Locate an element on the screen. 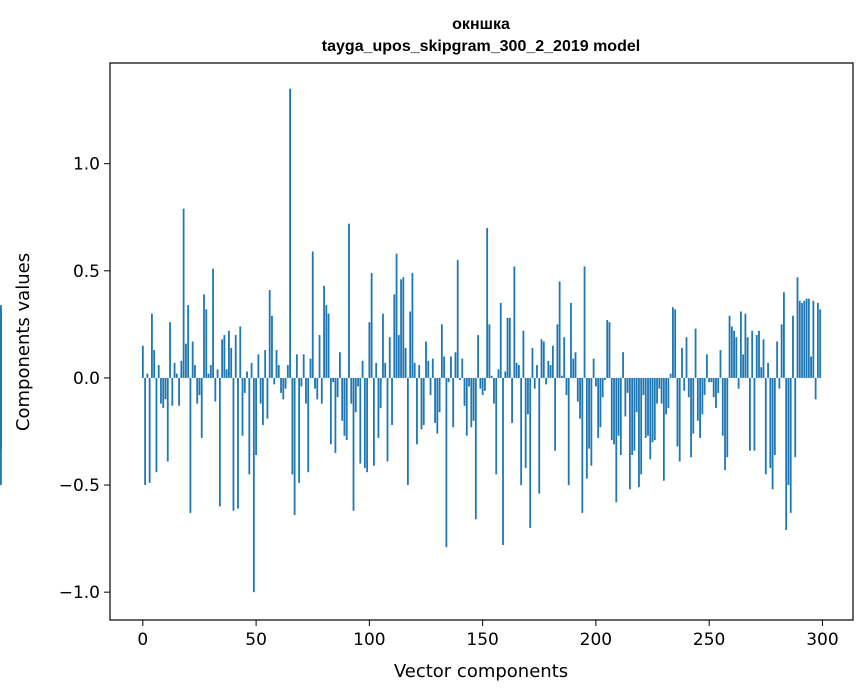 This screenshot has width=867, height=696. bar-undefined is located at coordinates (1, 372).